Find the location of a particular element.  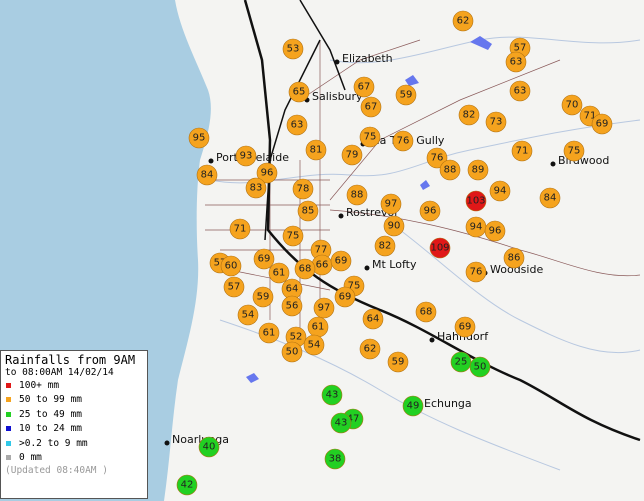

station-value: 71 is located at coordinates (522, 151).